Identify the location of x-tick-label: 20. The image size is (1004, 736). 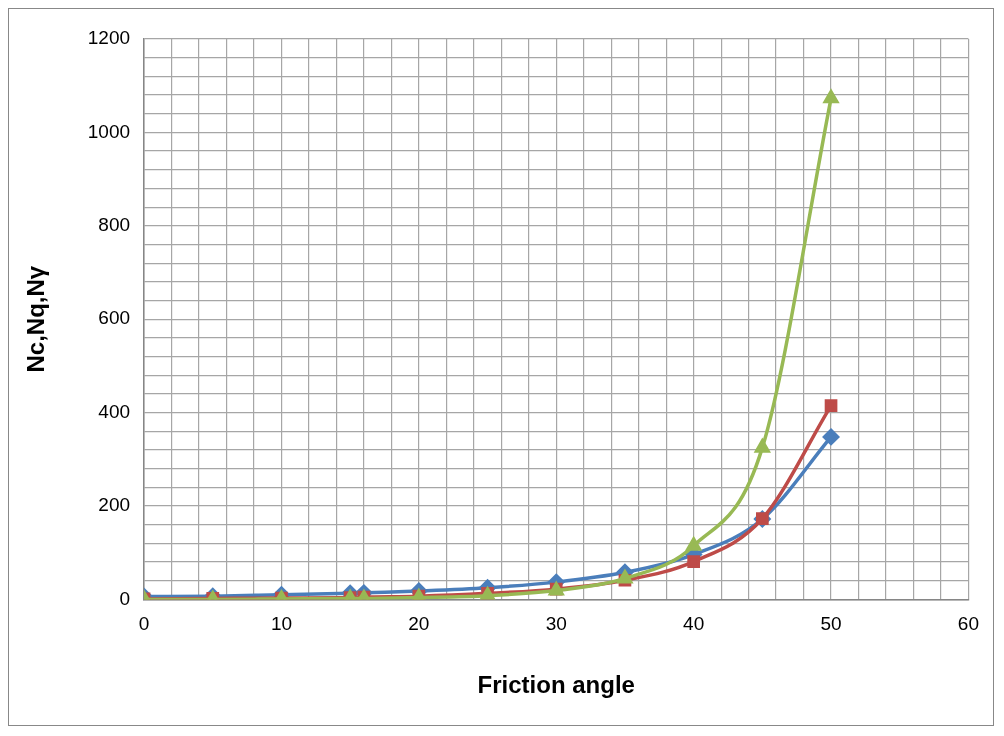
(419, 624).